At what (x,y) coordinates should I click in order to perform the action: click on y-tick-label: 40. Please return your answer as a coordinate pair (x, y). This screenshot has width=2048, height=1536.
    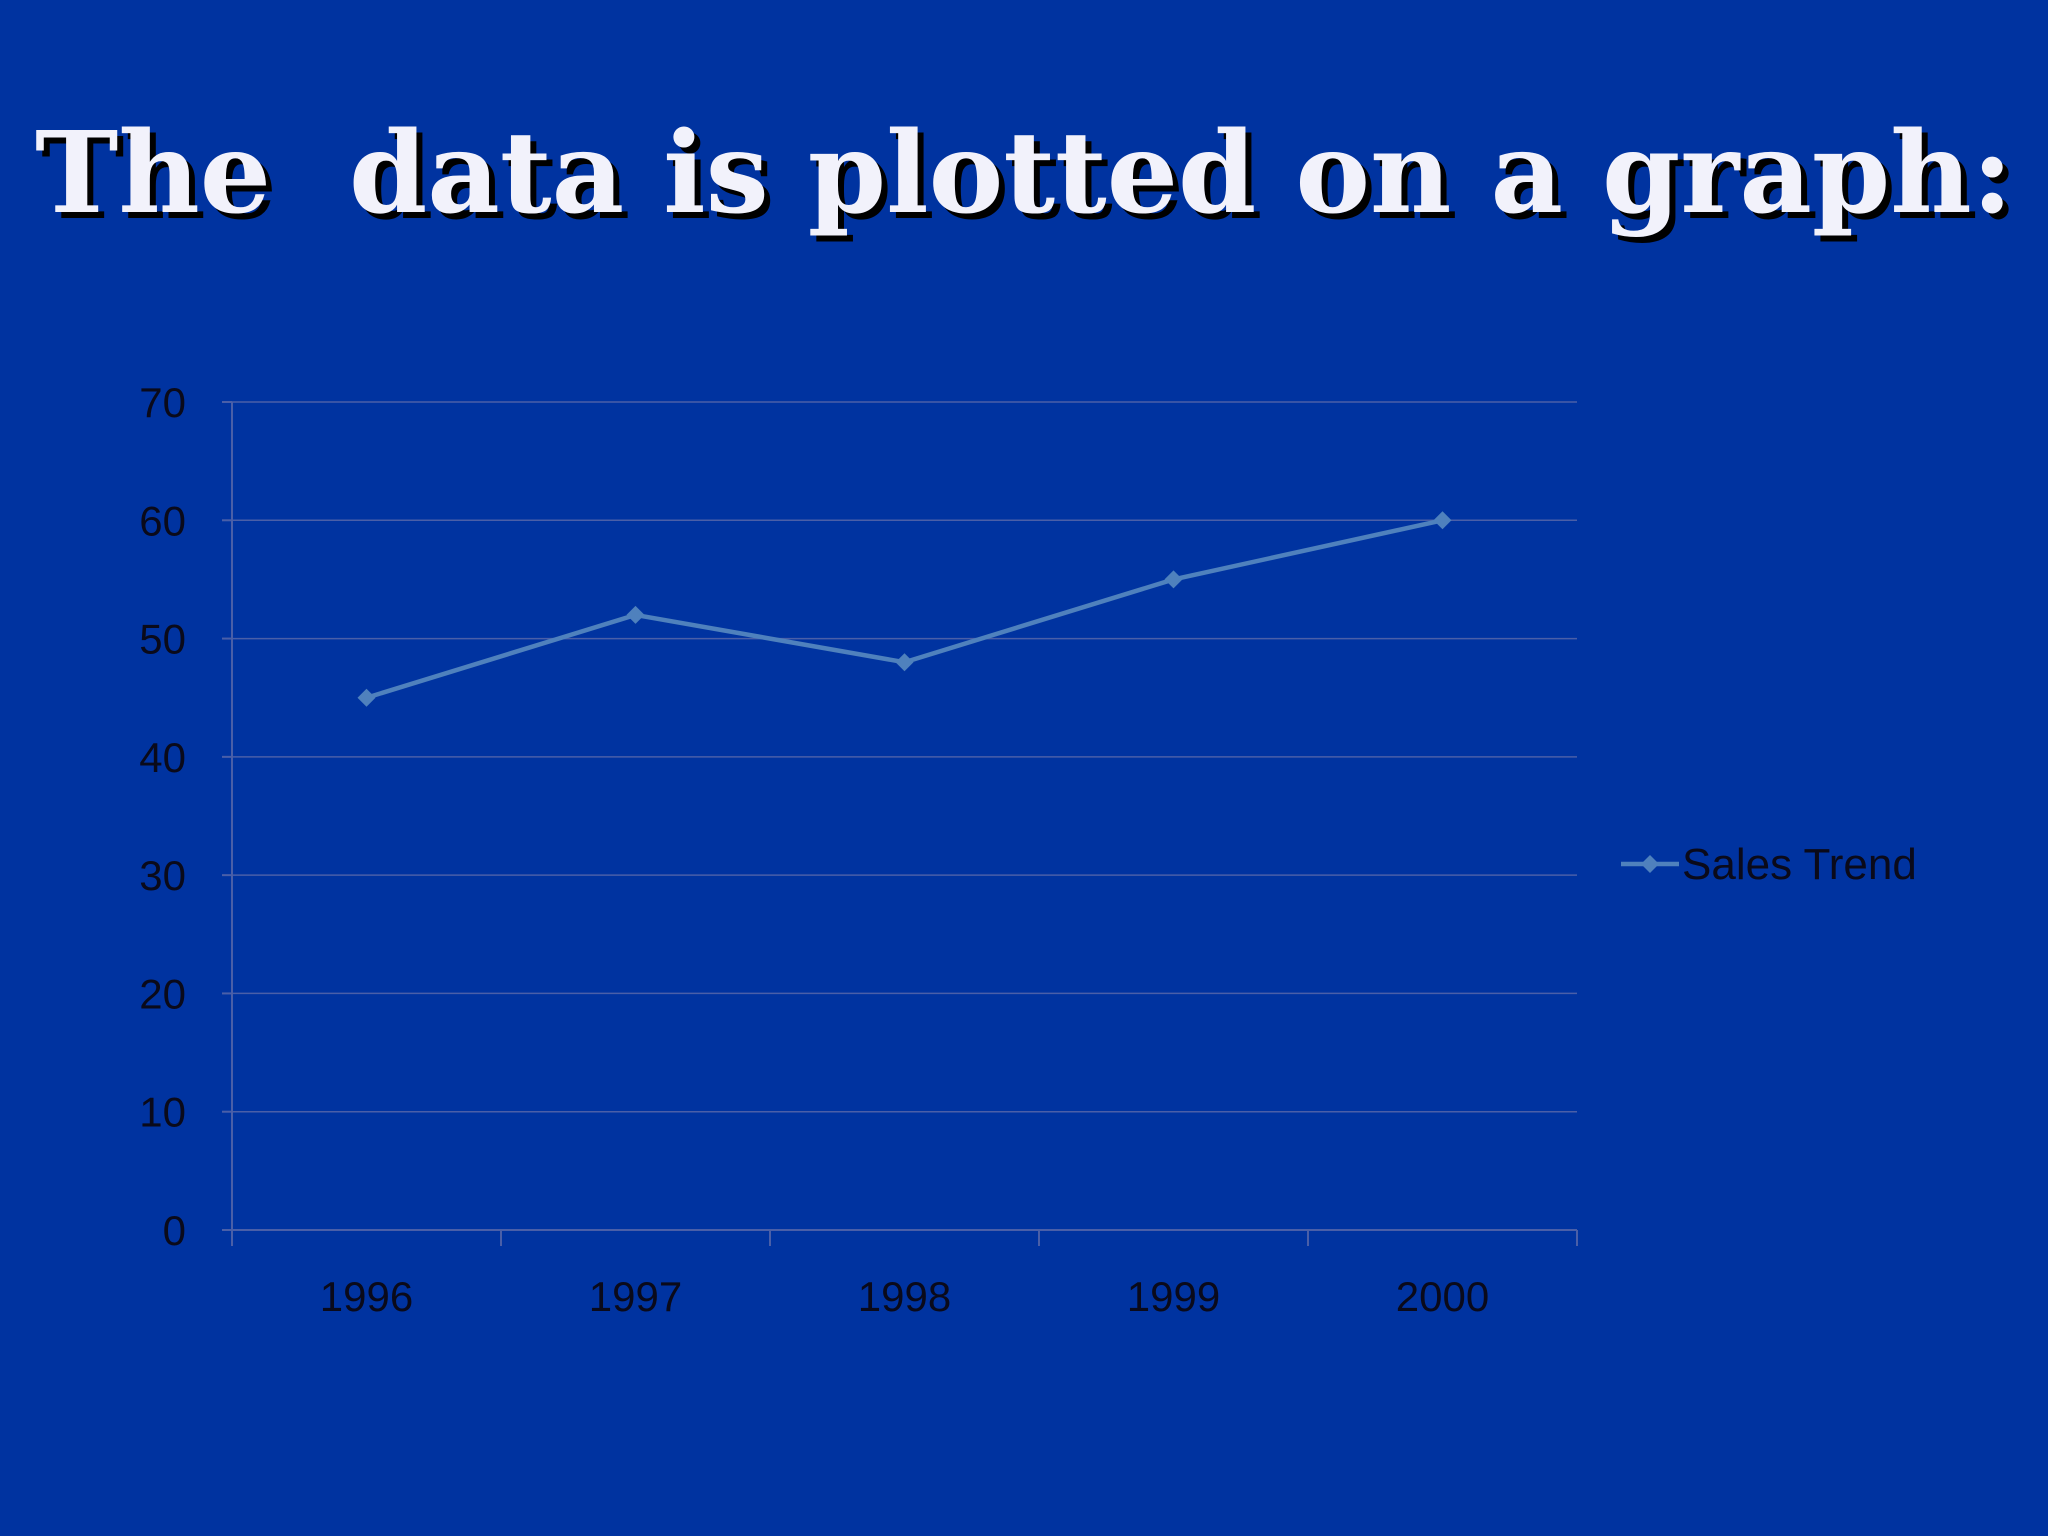
    Looking at the image, I should click on (162, 757).